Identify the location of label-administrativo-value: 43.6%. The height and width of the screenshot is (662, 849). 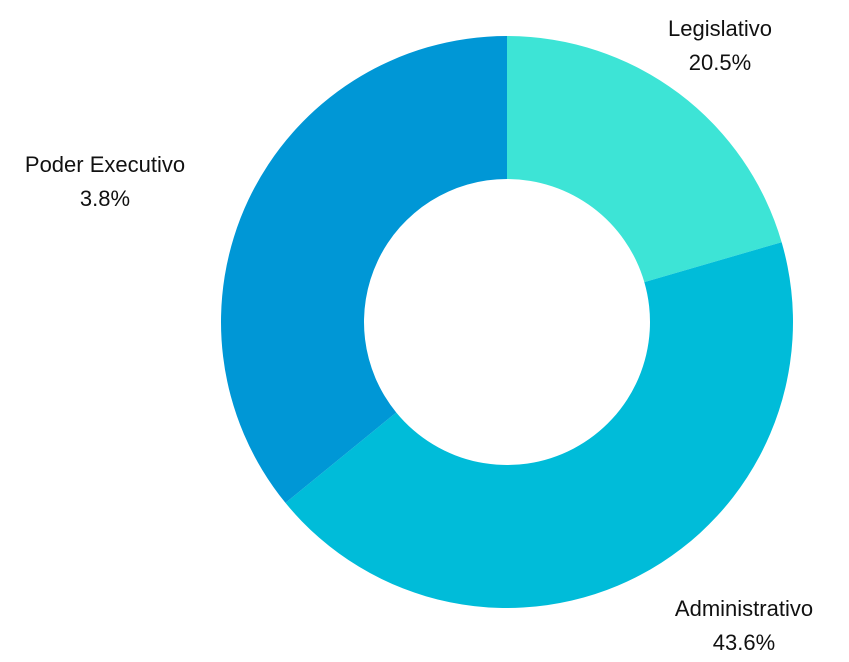
(744, 642).